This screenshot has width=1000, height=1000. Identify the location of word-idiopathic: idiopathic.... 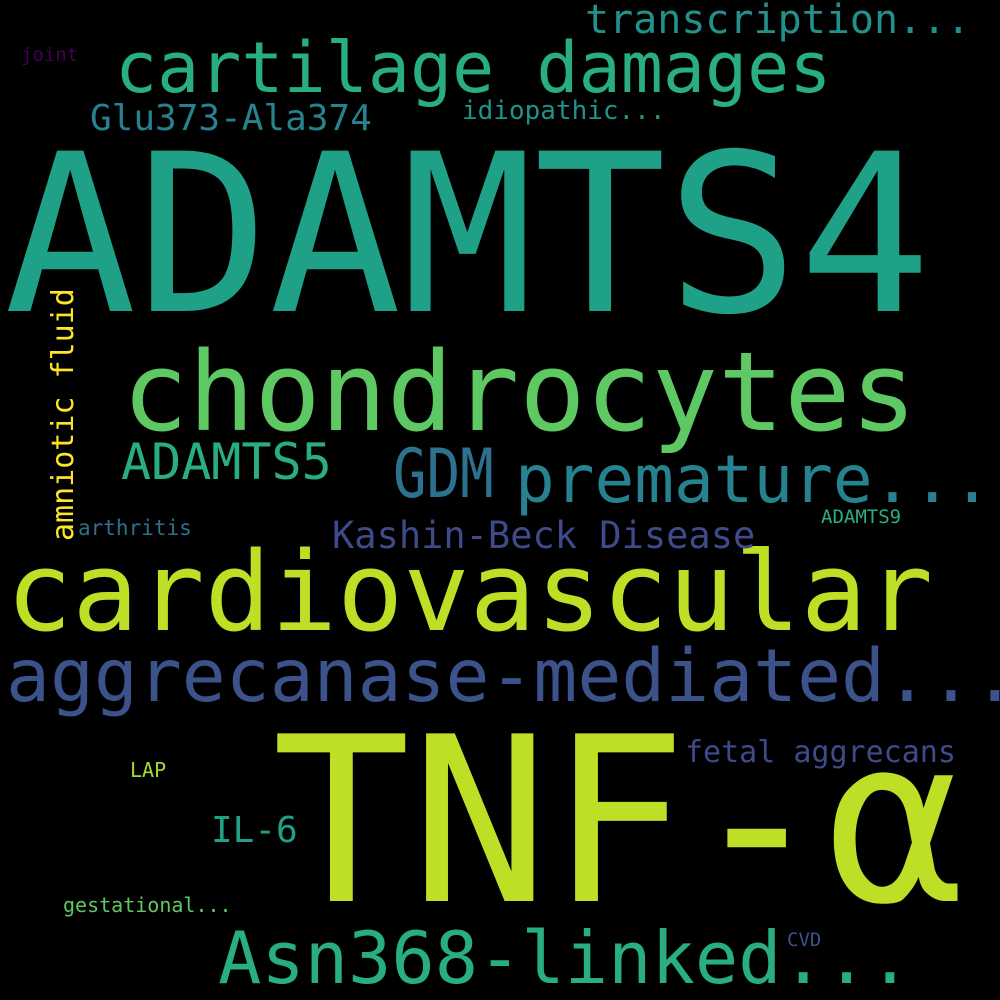
(564, 111).